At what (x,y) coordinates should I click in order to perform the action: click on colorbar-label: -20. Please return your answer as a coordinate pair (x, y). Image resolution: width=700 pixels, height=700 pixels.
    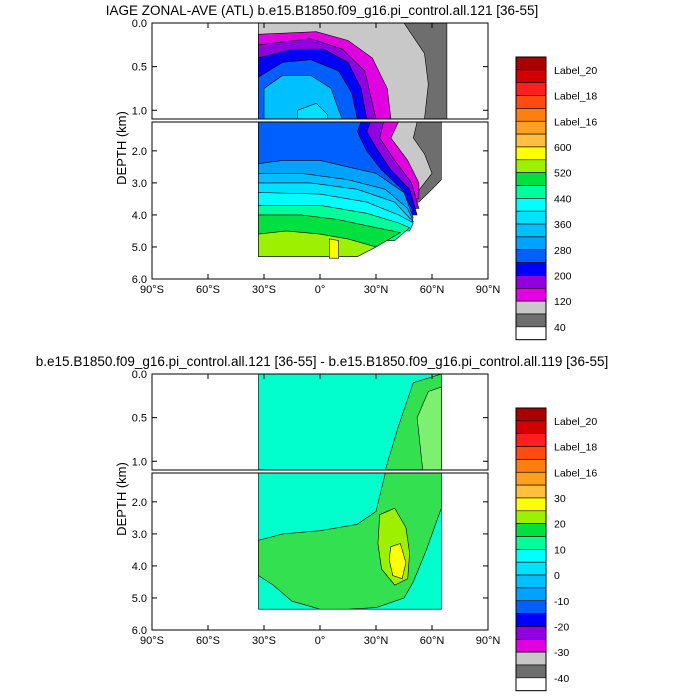
    Looking at the image, I should click on (561, 627).